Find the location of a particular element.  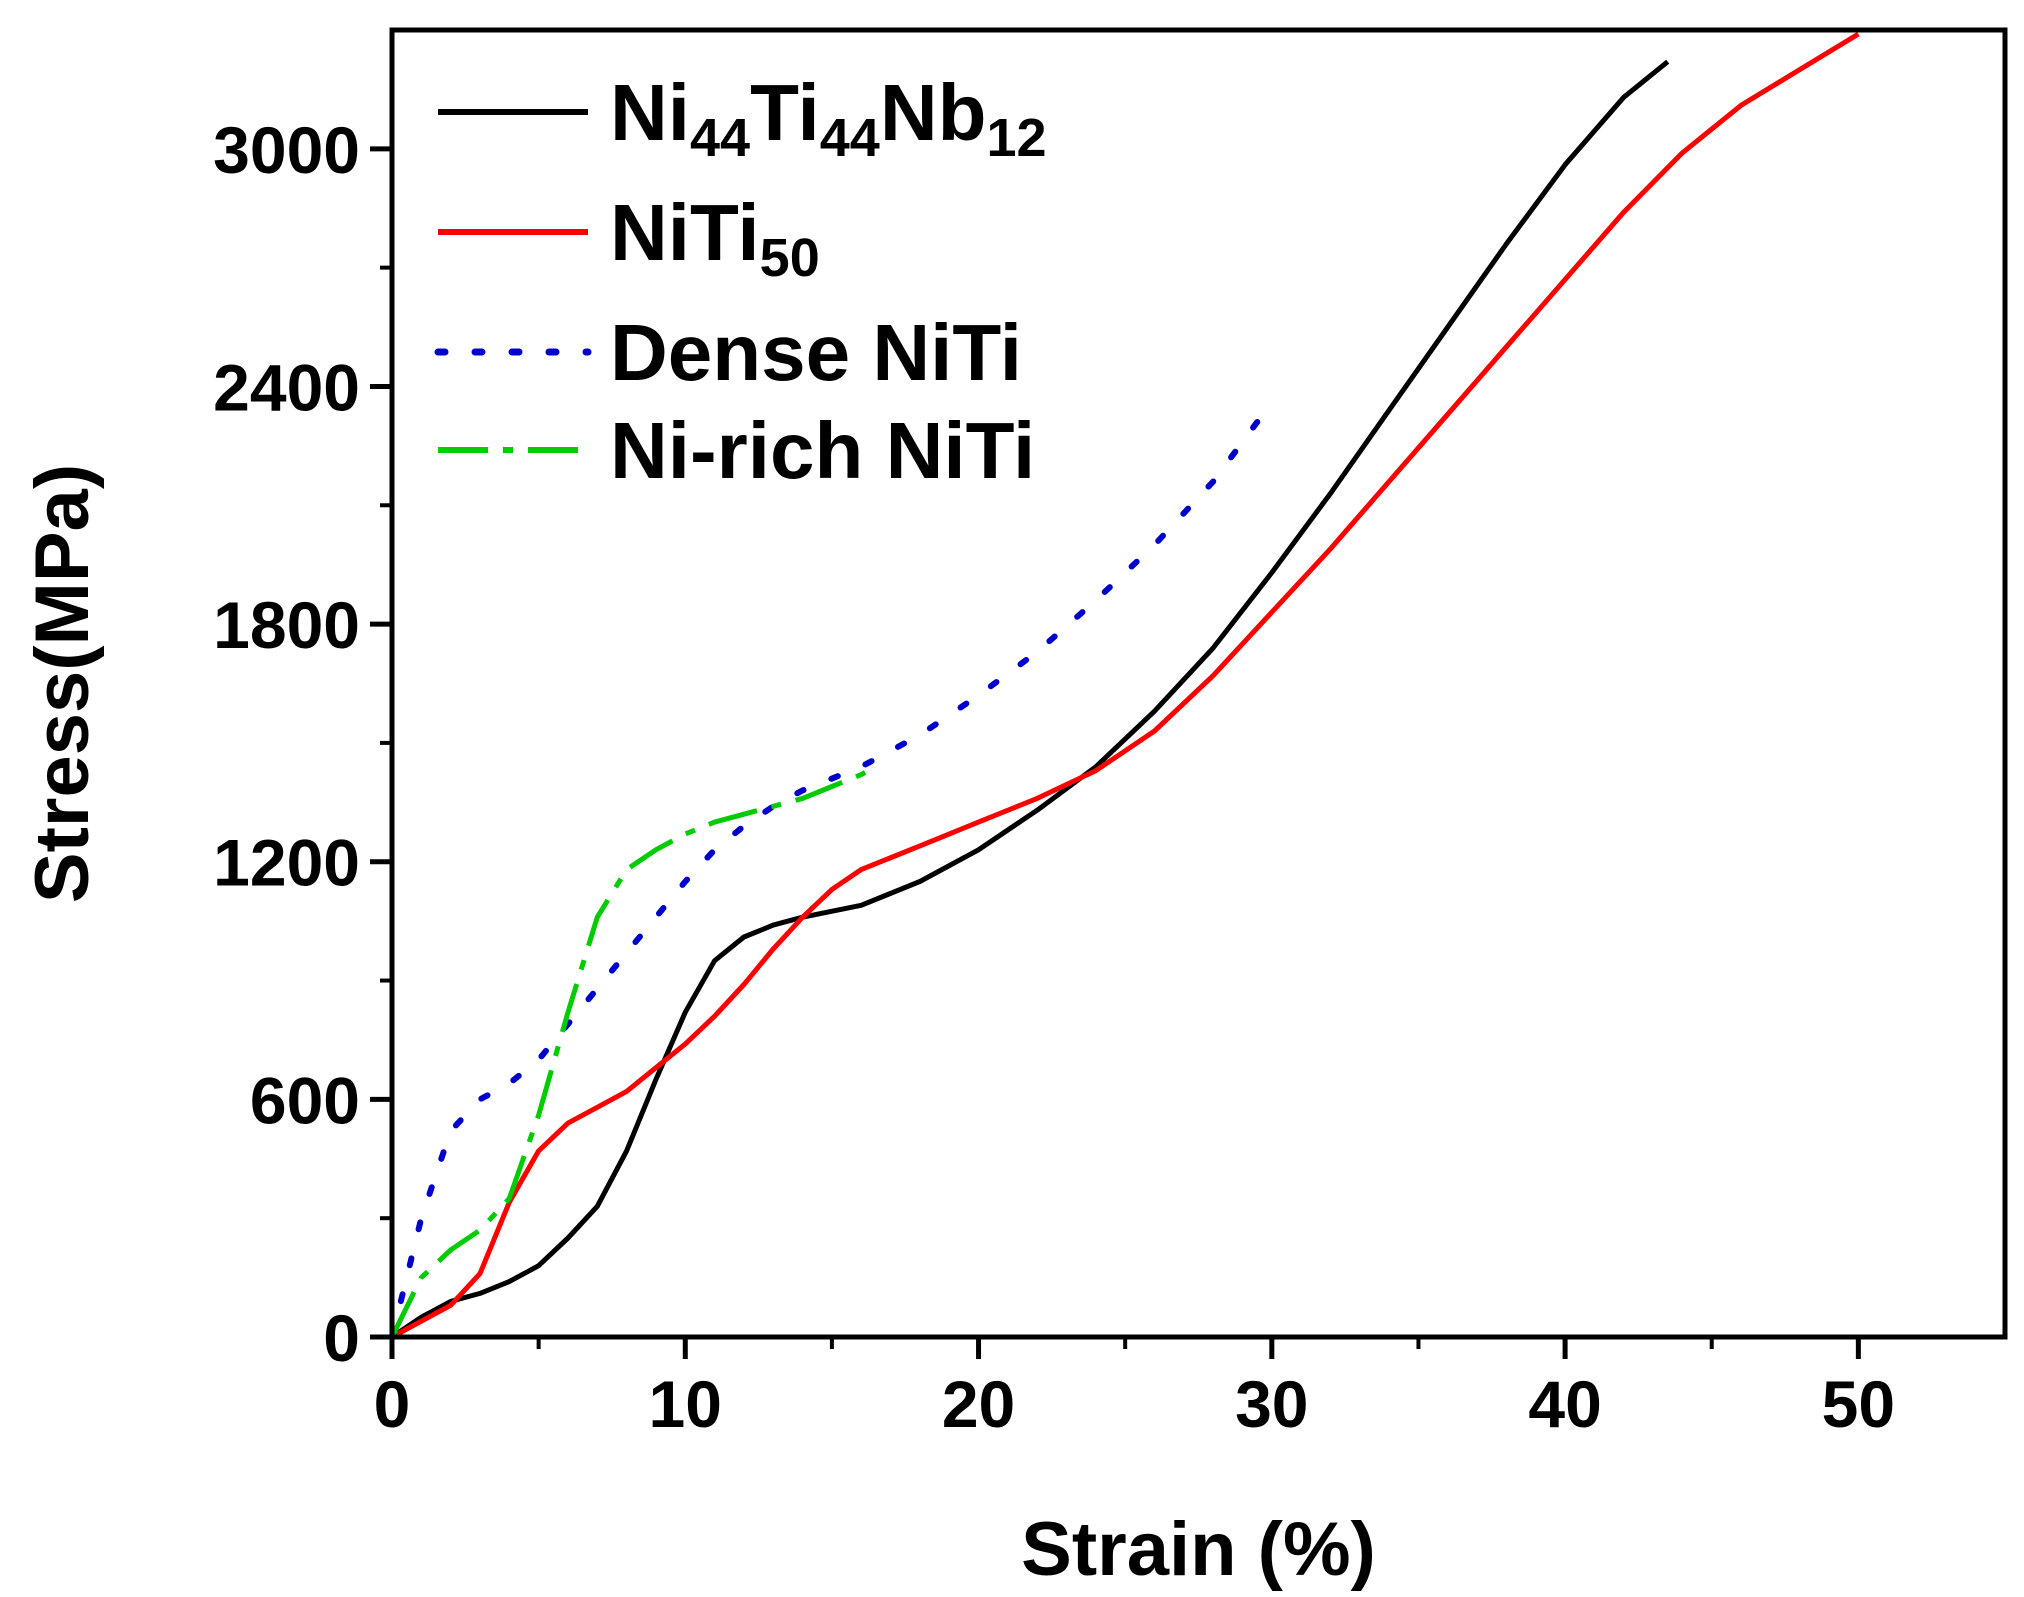

legend: Ni44Ti44Nb12 NiTi50 Dense NiTi Ni-rich NiTi is located at coordinates (740, 281).